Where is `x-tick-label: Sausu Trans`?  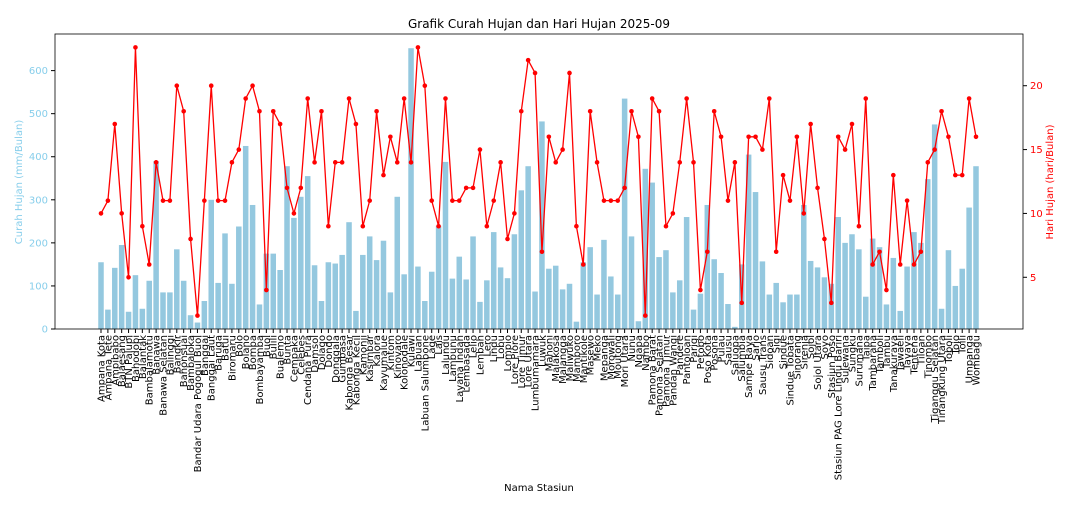 x-tick-label: Sausu Trans is located at coordinates (763, 365).